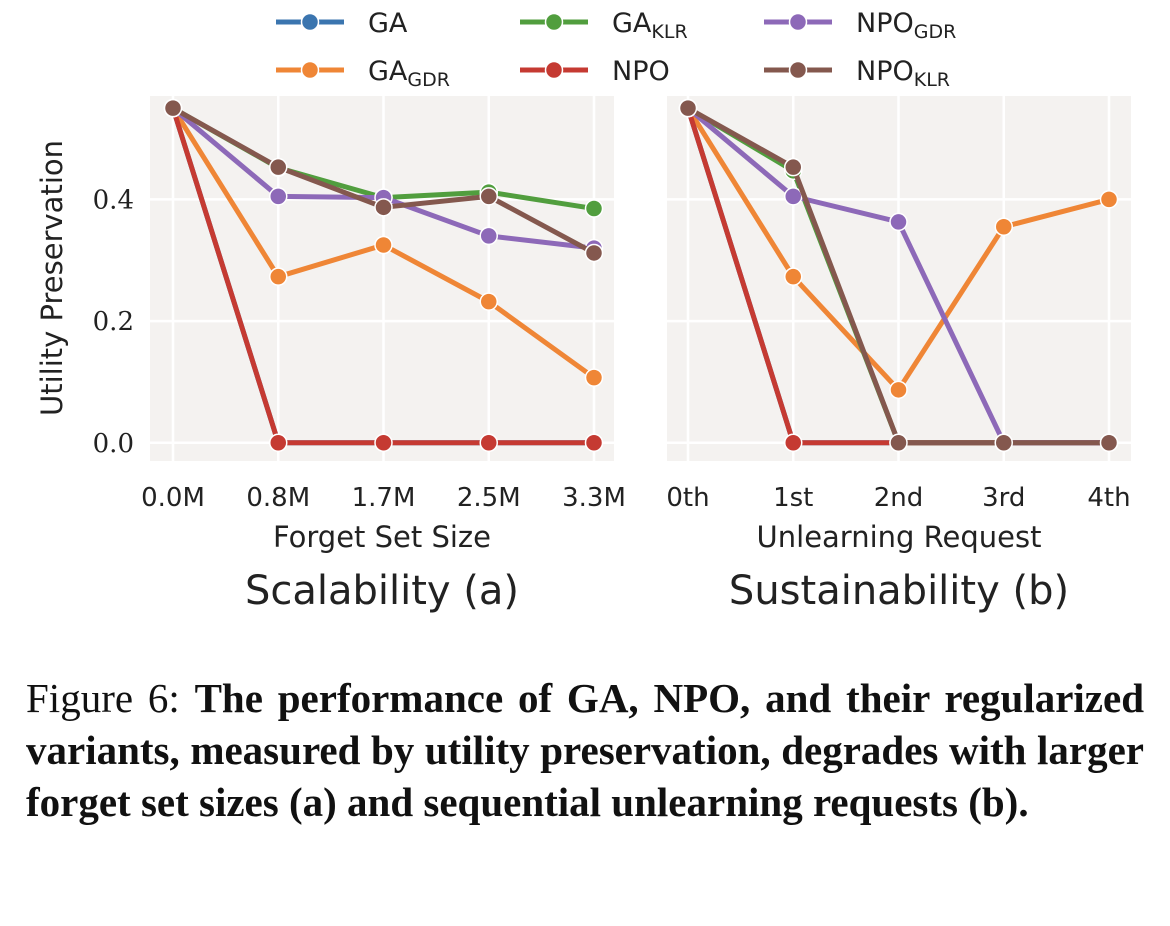 The image size is (1170, 926). Describe the element at coordinates (52, 278) in the screenshot. I see `y-axis-title: Utility Preservation` at that location.